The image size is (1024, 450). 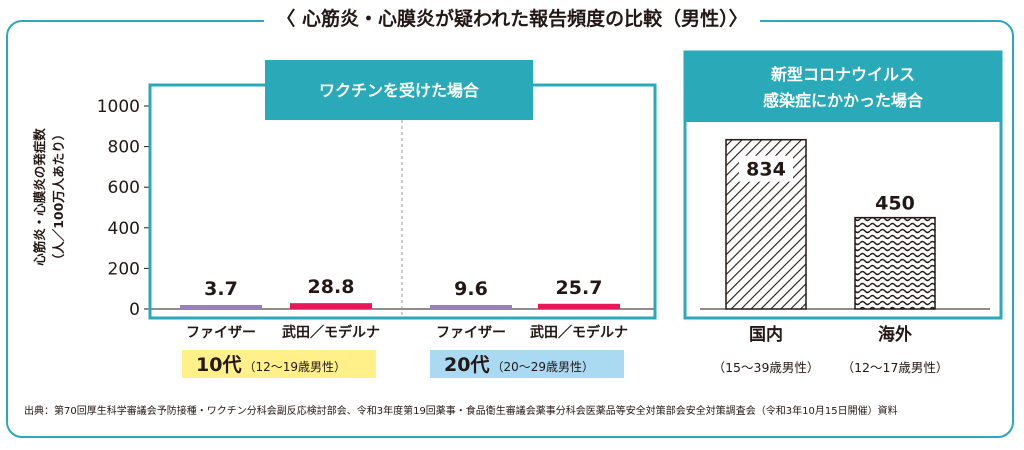 I want to click on age-group-label-0: 10代 （12～19歳男性）, so click(x=271, y=365).